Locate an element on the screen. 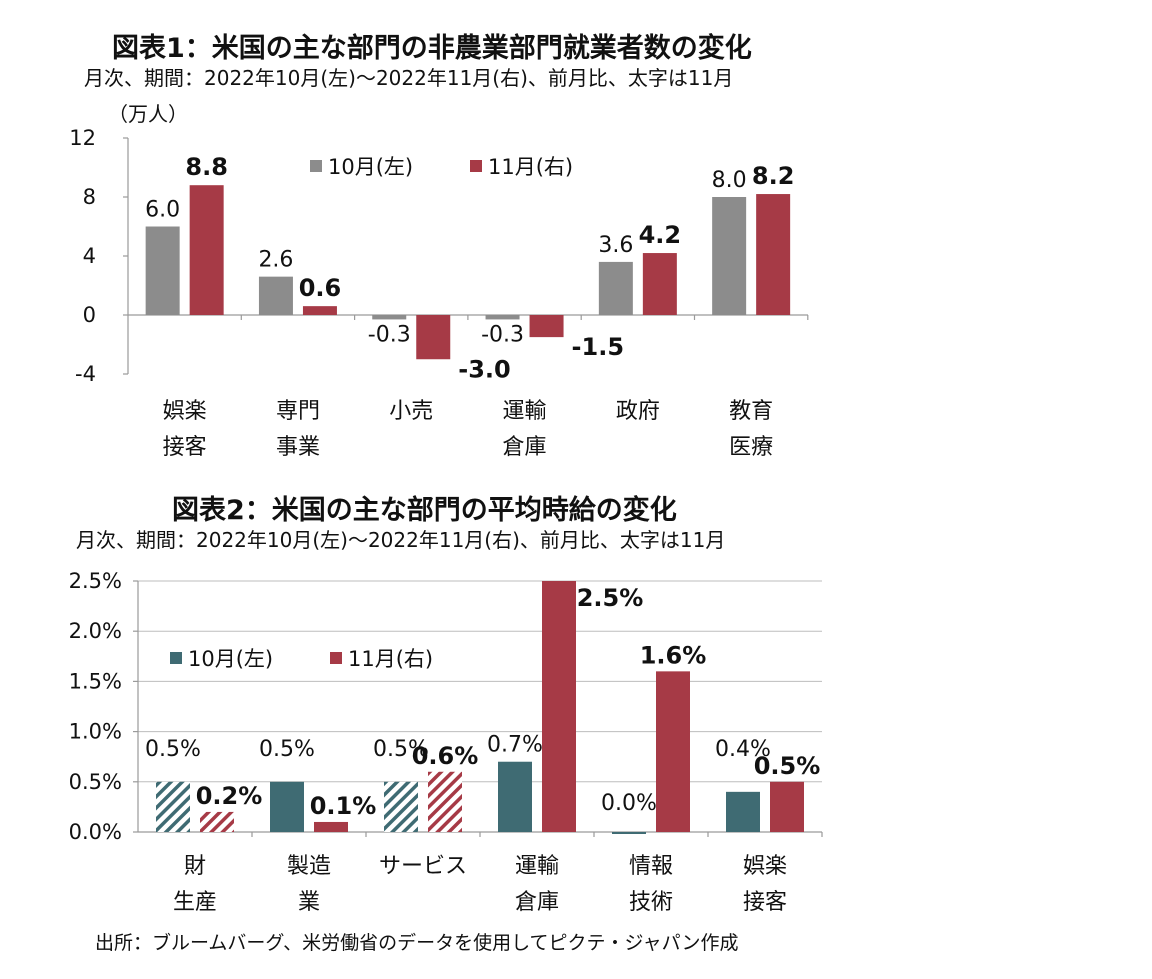 The image size is (1152, 979). chart2-category-label: 運輸 is located at coordinates (537, 866).